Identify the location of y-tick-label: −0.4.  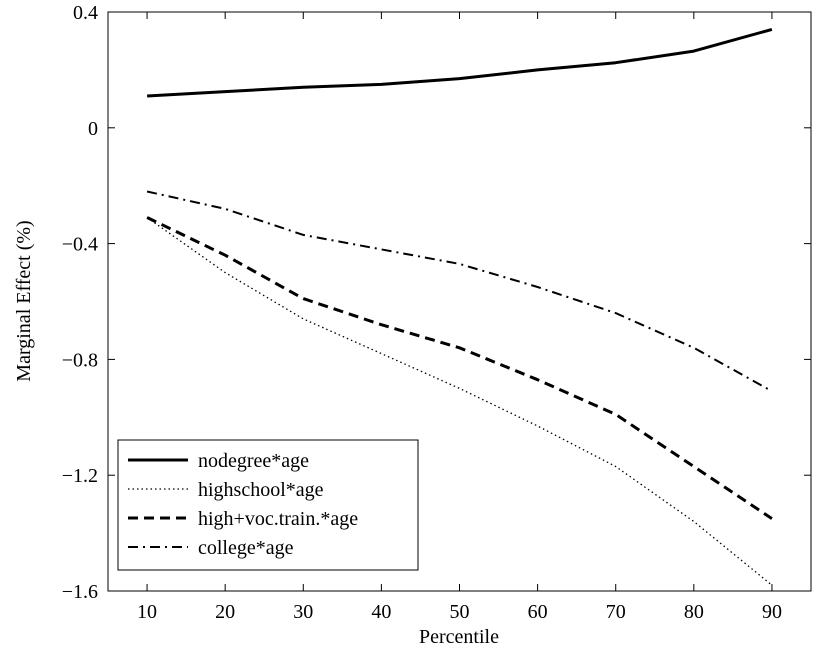
(80, 245).